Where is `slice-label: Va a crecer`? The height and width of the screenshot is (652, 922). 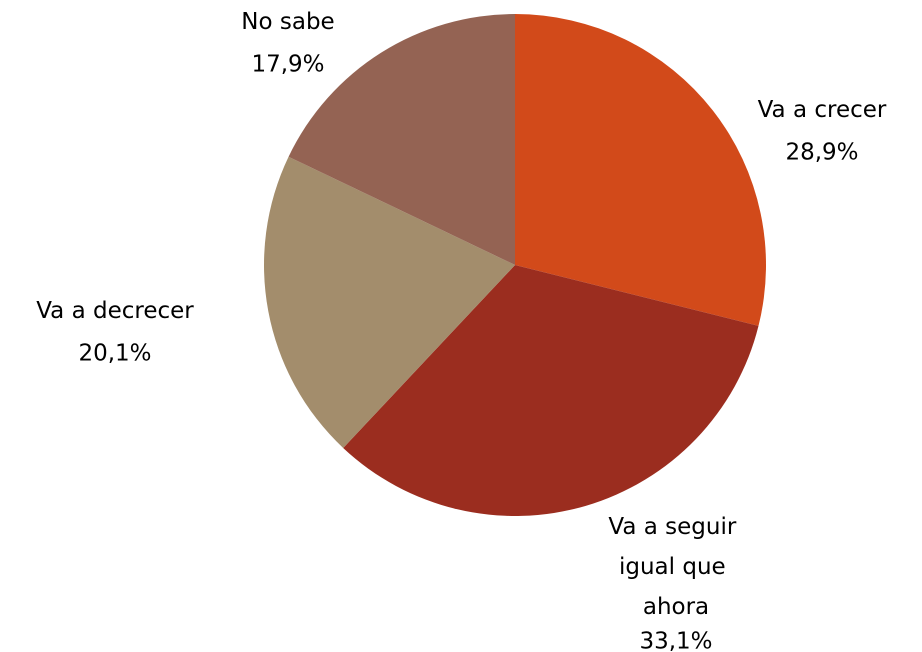
slice-label: Va a crecer is located at coordinates (822, 110).